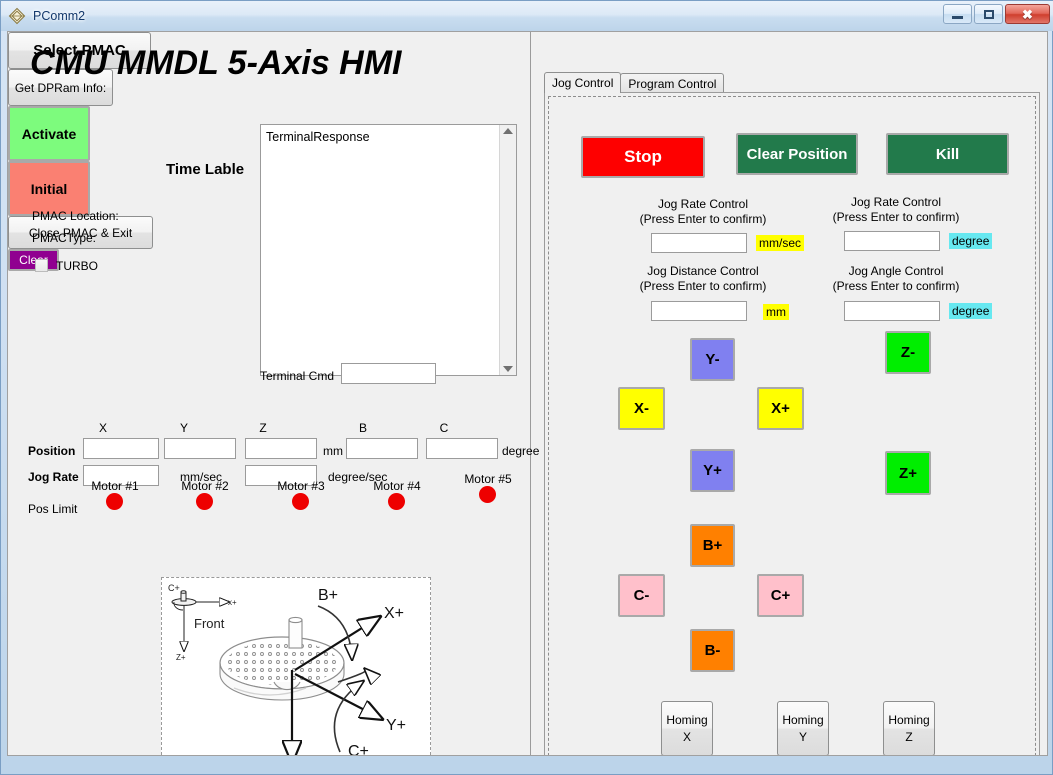  I want to click on axis-header-b: B, so click(362, 428).